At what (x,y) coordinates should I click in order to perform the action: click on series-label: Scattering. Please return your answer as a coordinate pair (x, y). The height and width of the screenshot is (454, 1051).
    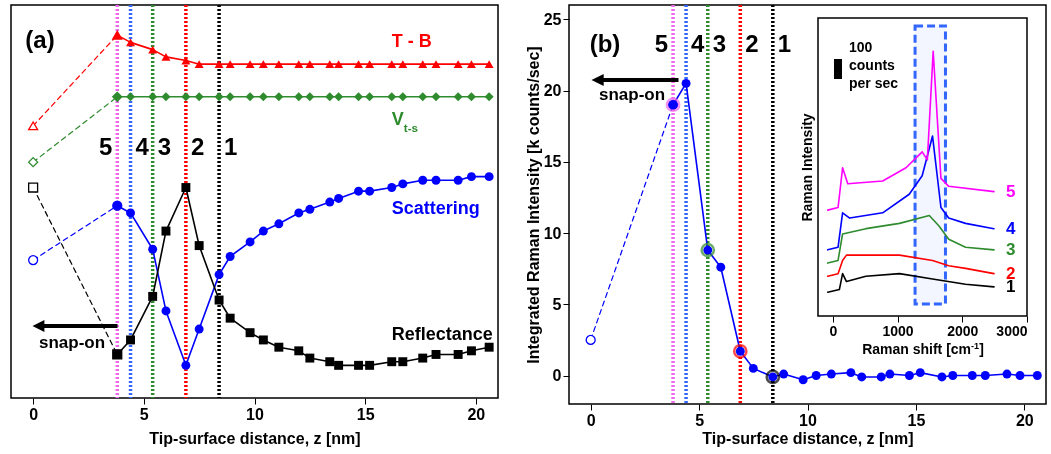
    Looking at the image, I should click on (435, 207).